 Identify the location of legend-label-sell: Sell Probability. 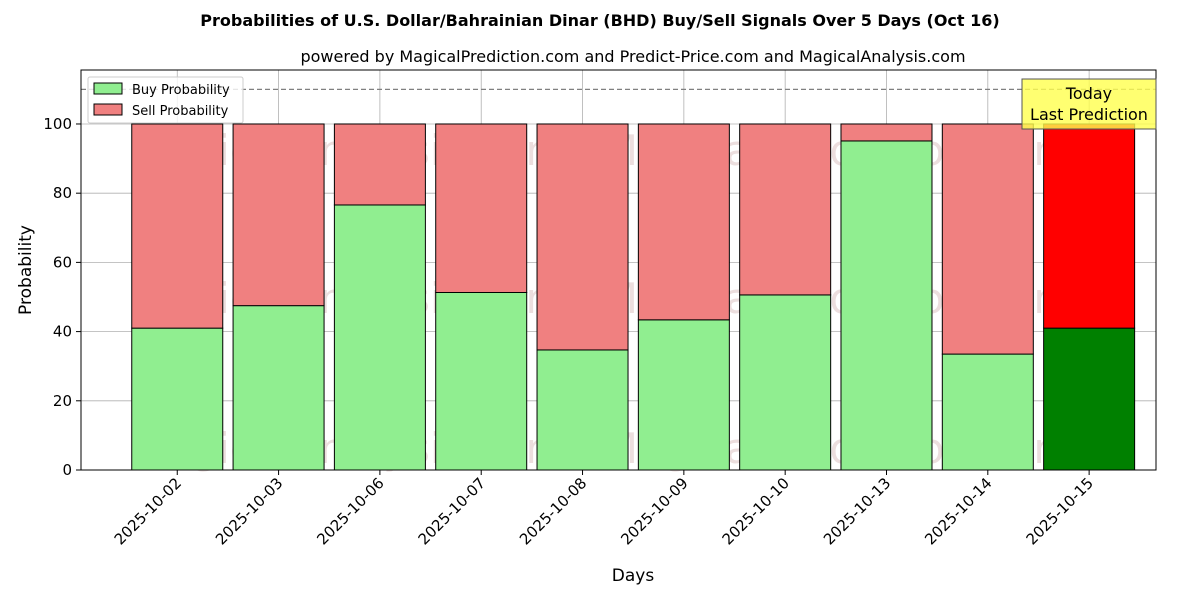
(180, 111).